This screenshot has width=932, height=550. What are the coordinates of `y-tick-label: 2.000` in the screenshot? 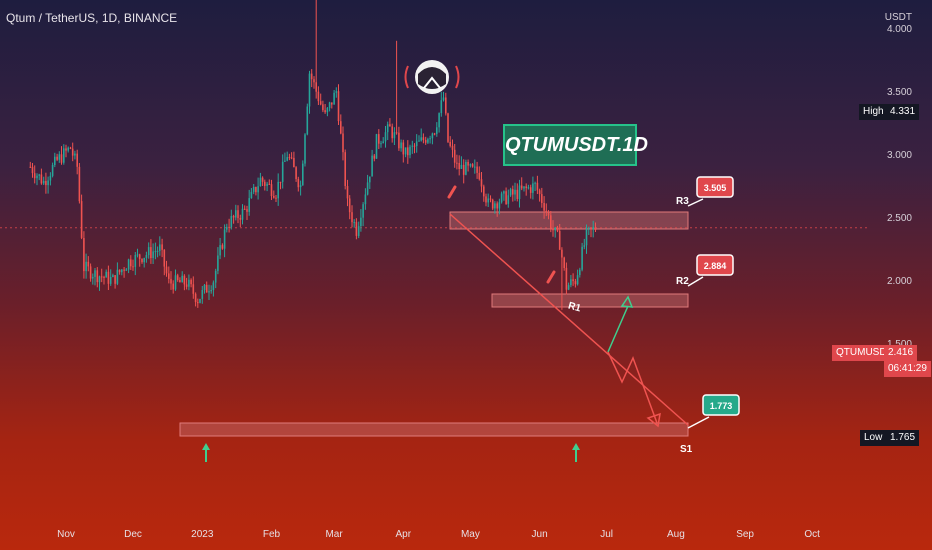 It's located at (899, 281).